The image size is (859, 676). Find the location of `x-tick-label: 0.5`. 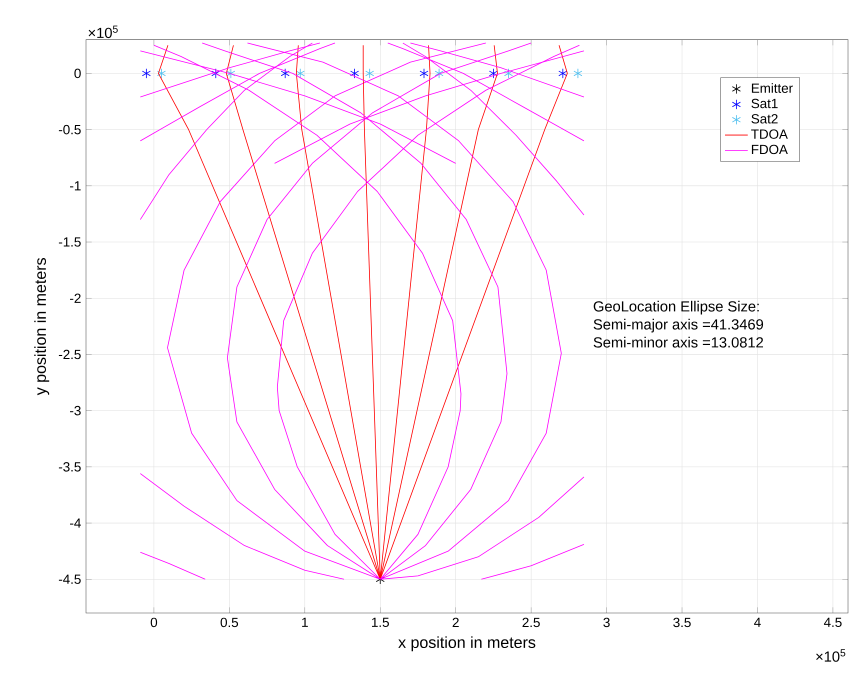

x-tick-label: 0.5 is located at coordinates (229, 623).